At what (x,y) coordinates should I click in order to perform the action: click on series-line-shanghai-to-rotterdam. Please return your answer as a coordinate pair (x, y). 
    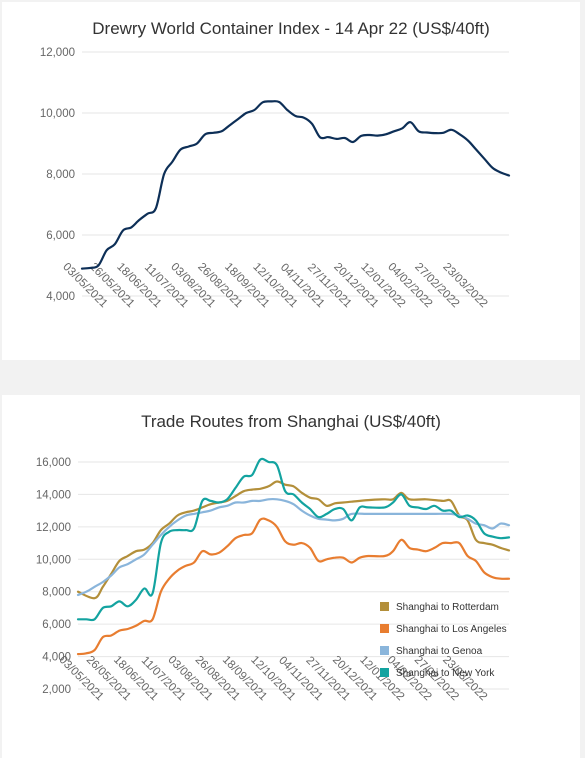
    Looking at the image, I should click on (293, 540).